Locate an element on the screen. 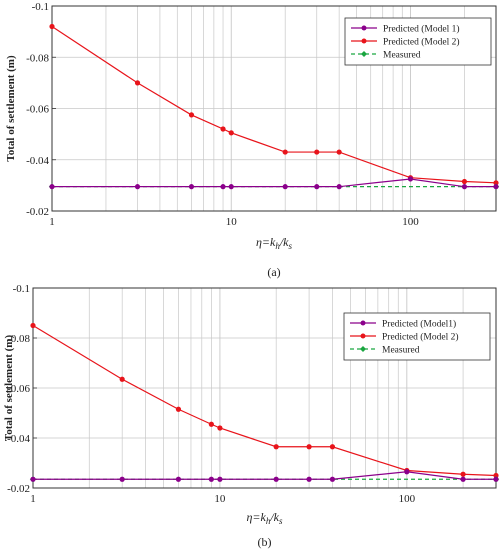 This screenshot has height=550, width=504. series-predicted-model1 is located at coordinates (264, 475).